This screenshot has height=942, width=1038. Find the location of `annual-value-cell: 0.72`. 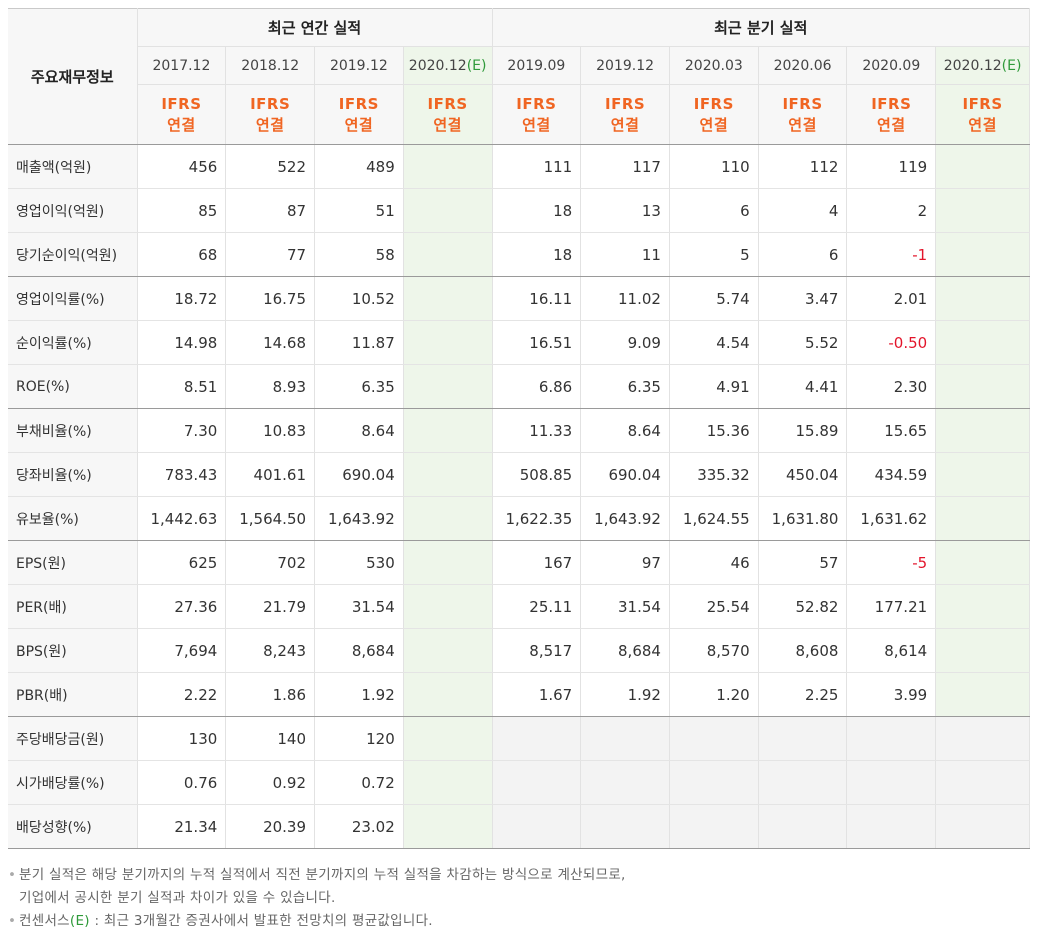

annual-value-cell: 0.72 is located at coordinates (359, 782).